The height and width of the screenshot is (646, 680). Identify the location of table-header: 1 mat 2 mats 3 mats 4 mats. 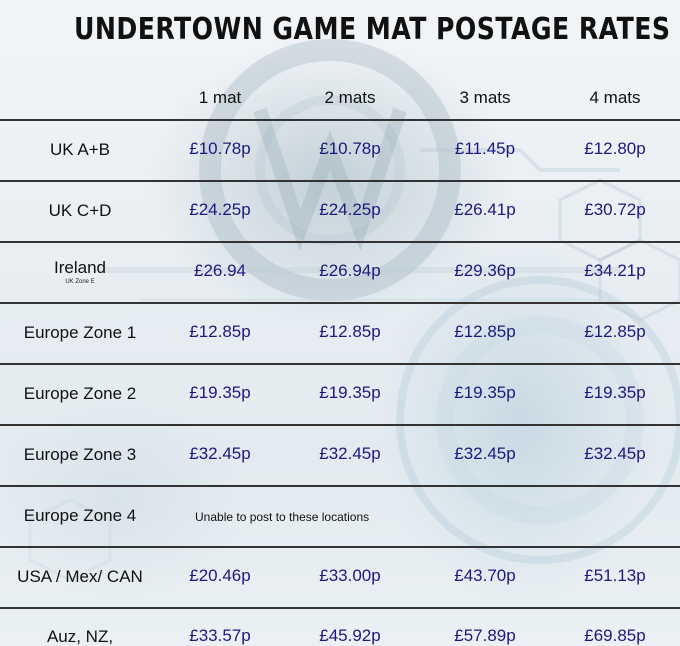
(340, 103).